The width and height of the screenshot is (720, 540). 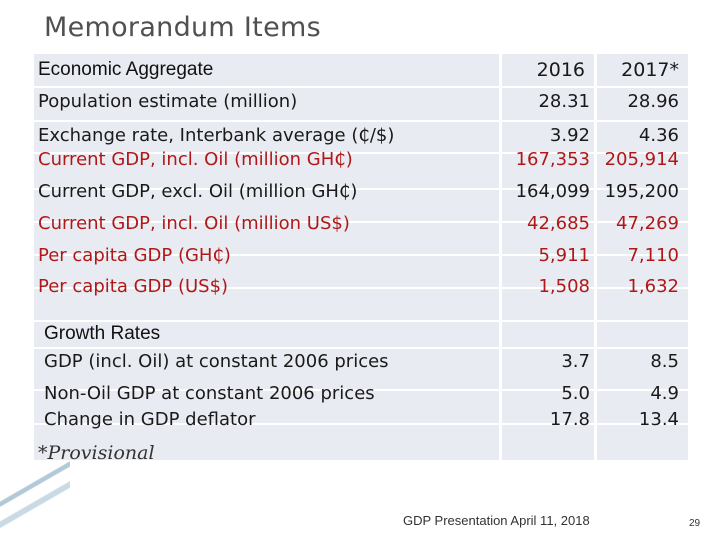 I want to click on value-2017: 4.36, so click(x=658, y=135).